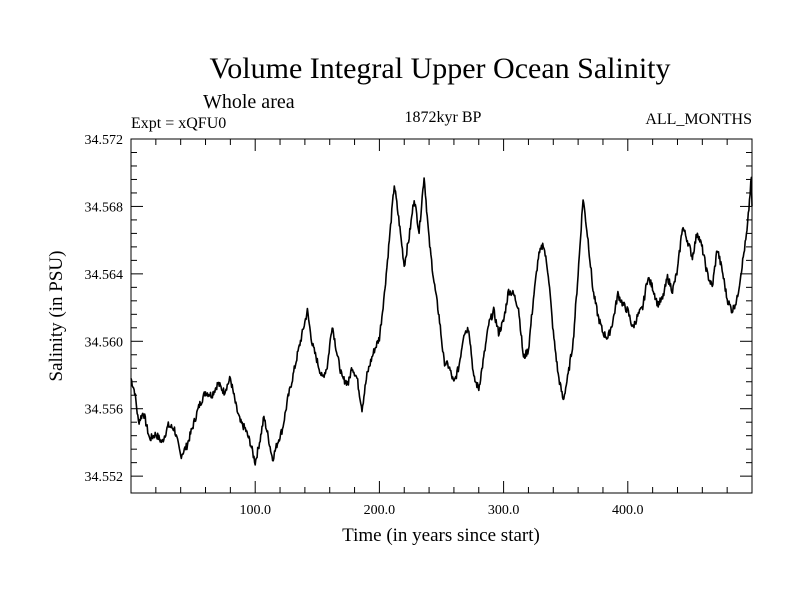 The width and height of the screenshot is (800, 600). What do you see at coordinates (104, 342) in the screenshot?
I see `y-tick-label: 34.560` at bounding box center [104, 342].